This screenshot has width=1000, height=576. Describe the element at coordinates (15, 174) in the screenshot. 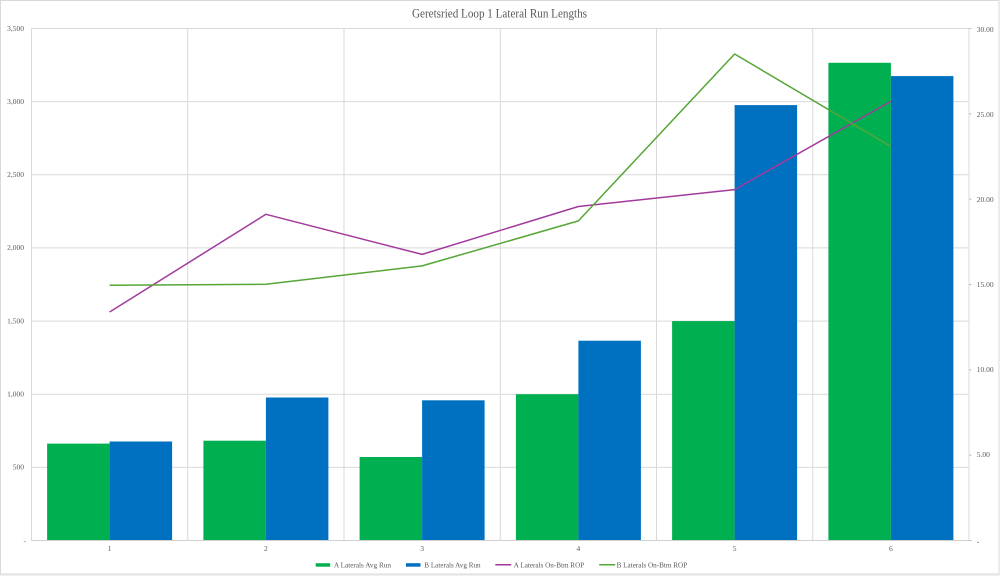

I see `svg-text: 2,500` at that location.